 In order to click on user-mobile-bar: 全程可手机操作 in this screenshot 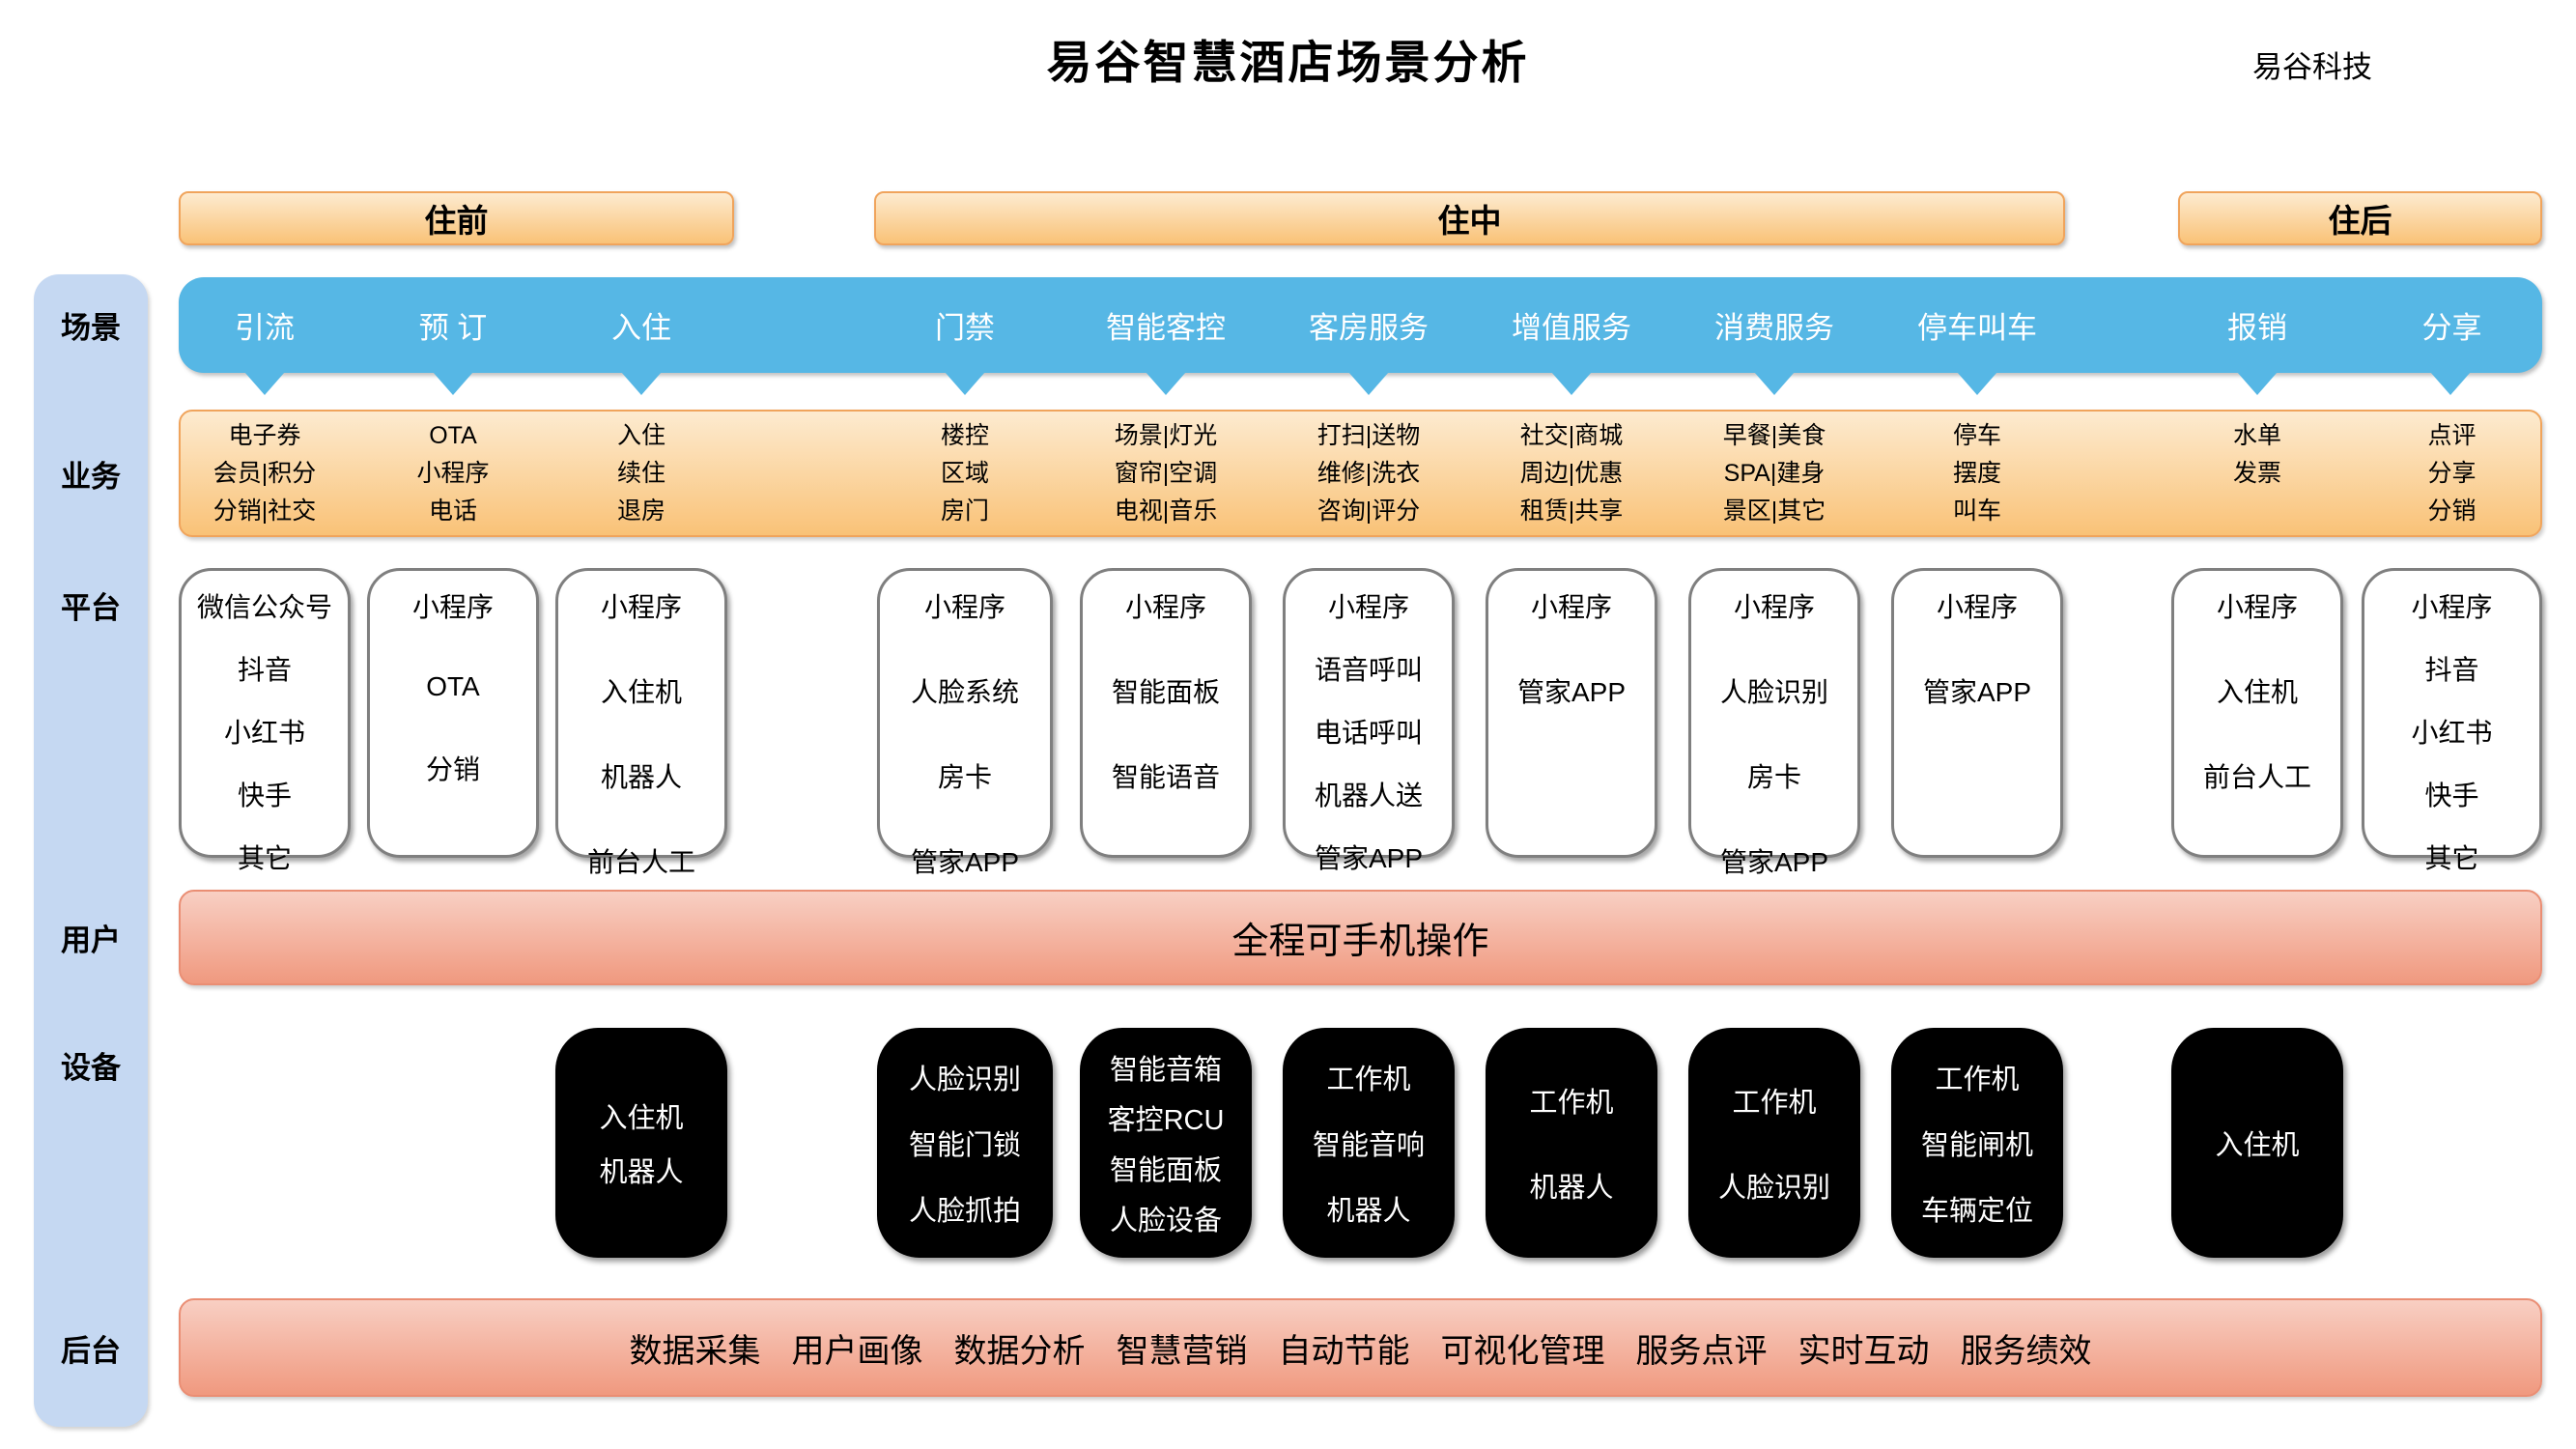, I will do `click(1360, 937)`.